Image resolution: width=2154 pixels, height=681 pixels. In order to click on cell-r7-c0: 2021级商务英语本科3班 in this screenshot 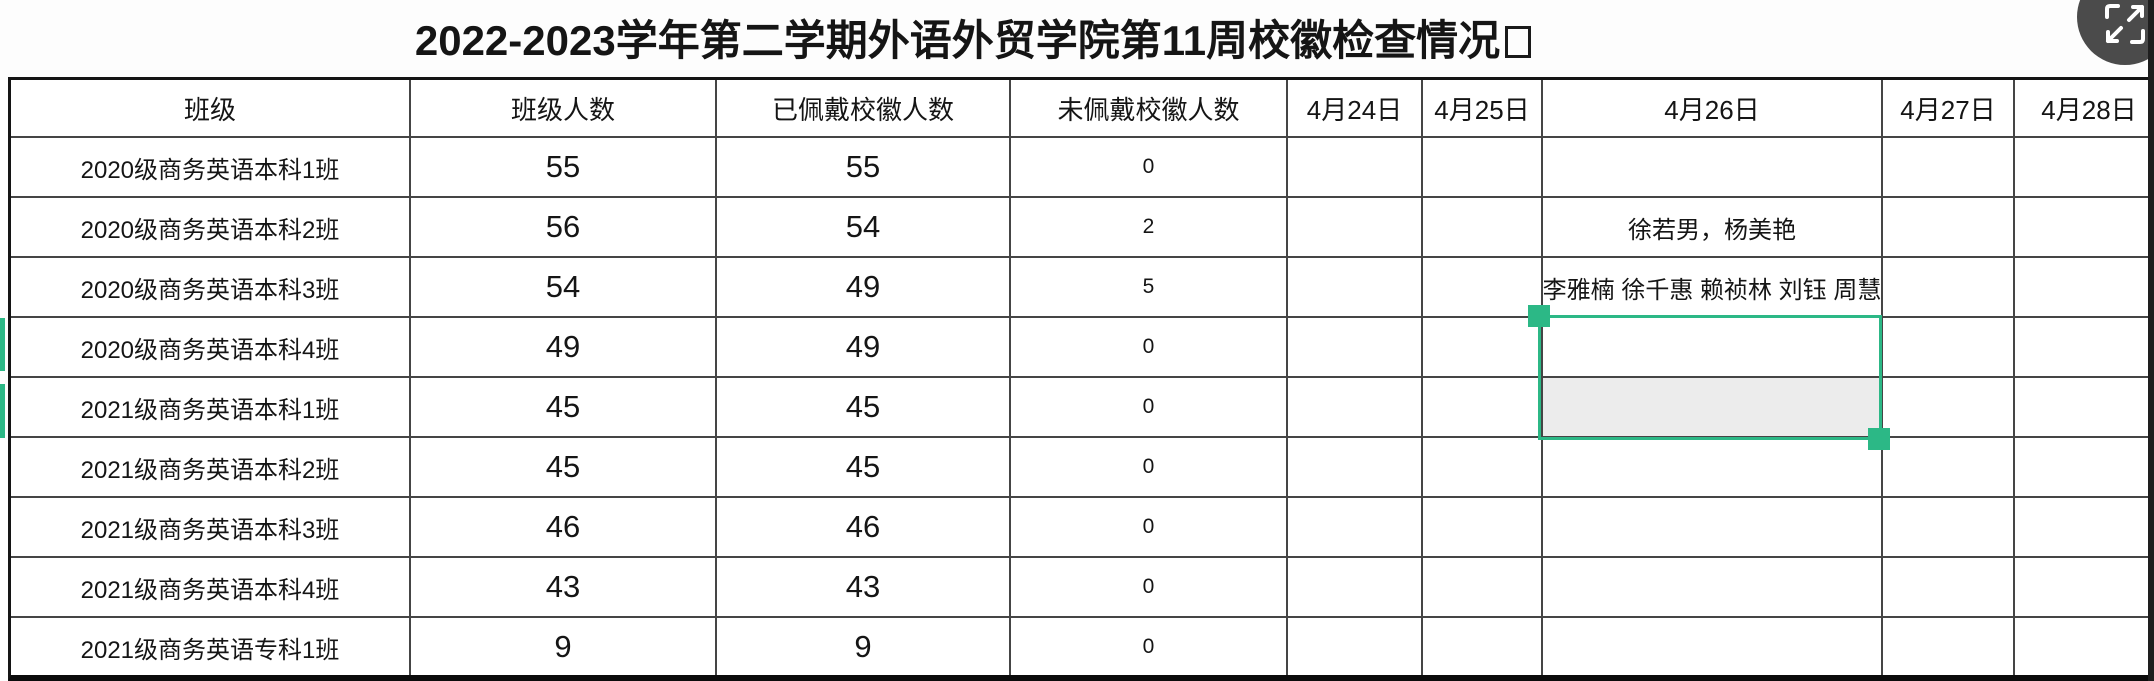, I will do `click(211, 528)`.